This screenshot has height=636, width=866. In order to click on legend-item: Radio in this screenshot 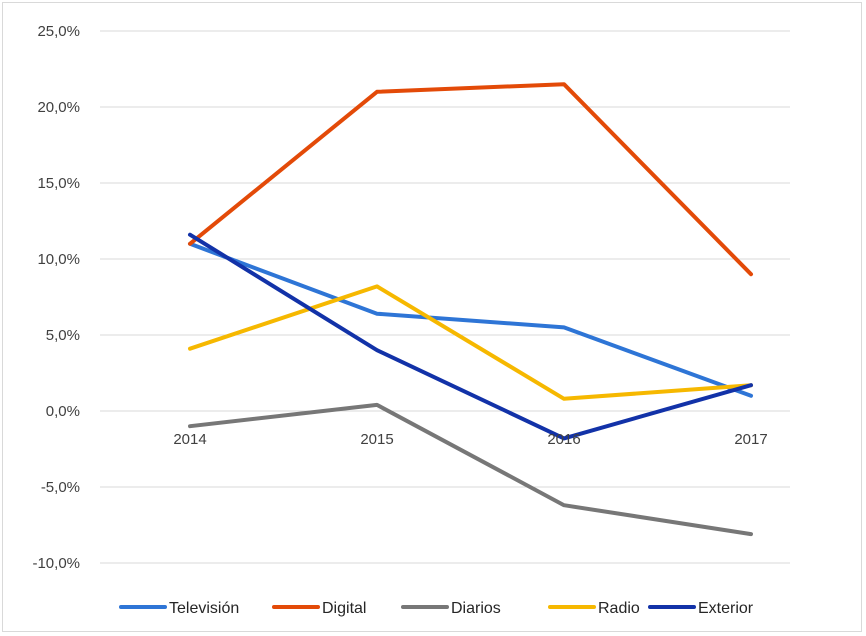, I will do `click(594, 608)`.